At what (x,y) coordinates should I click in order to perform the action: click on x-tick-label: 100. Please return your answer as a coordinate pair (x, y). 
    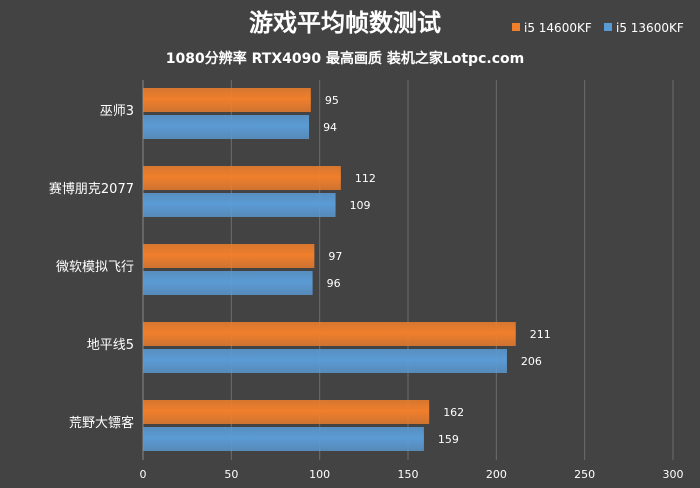
    Looking at the image, I should click on (319, 474).